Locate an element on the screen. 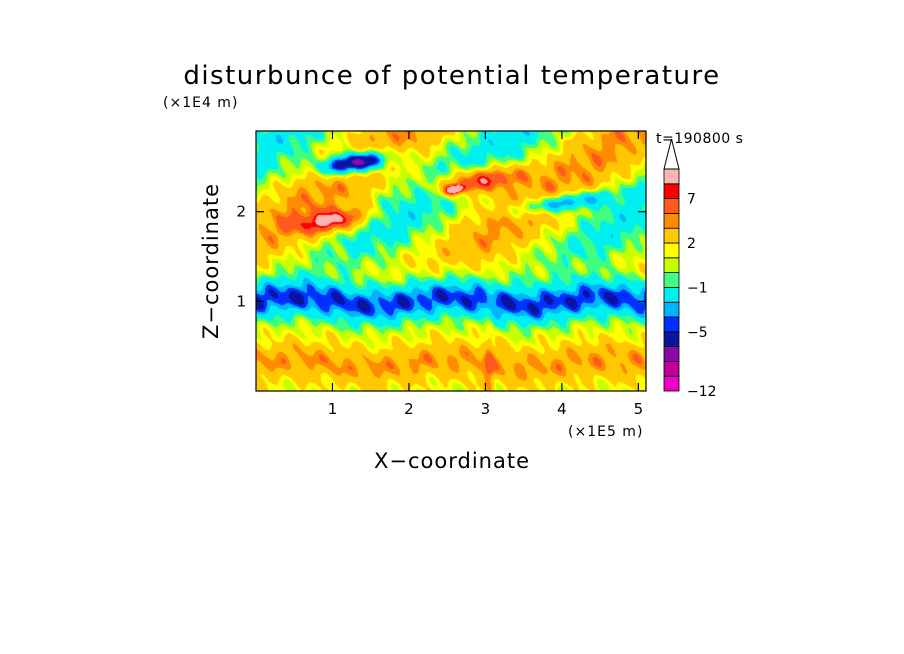 The image size is (904, 654). x-tick-label: 3 is located at coordinates (486, 409).